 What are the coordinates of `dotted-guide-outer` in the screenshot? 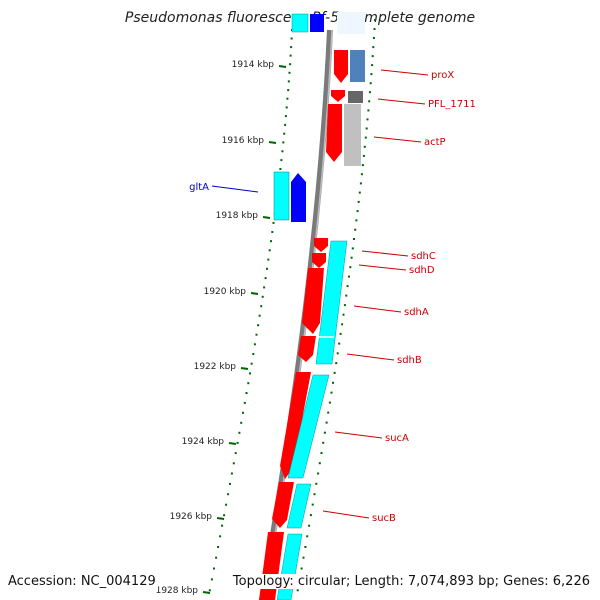 It's located at (336, 305).